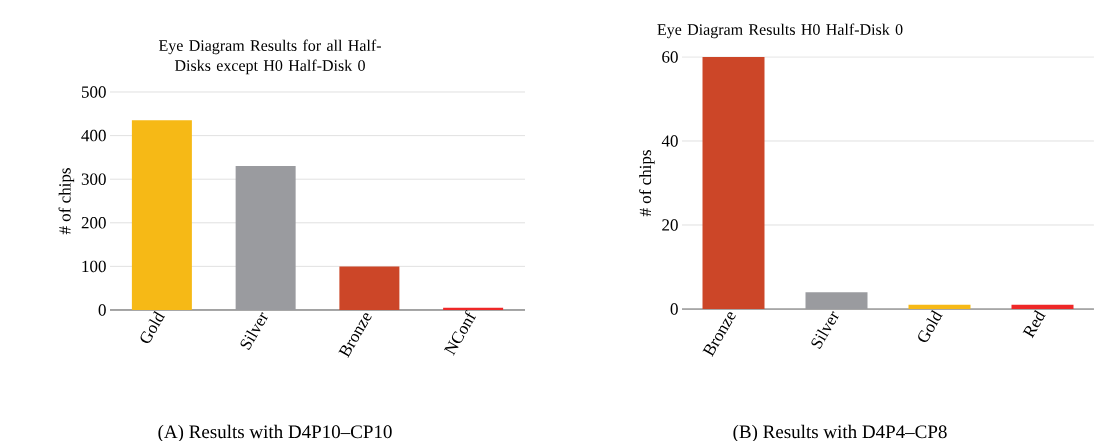  I want to click on y-tick-label: 100, so click(94, 266).